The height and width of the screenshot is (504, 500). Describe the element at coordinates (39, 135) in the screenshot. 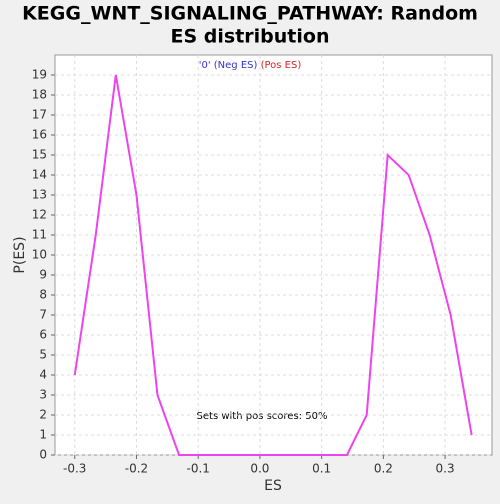

I see `y-tick-label: 16` at that location.